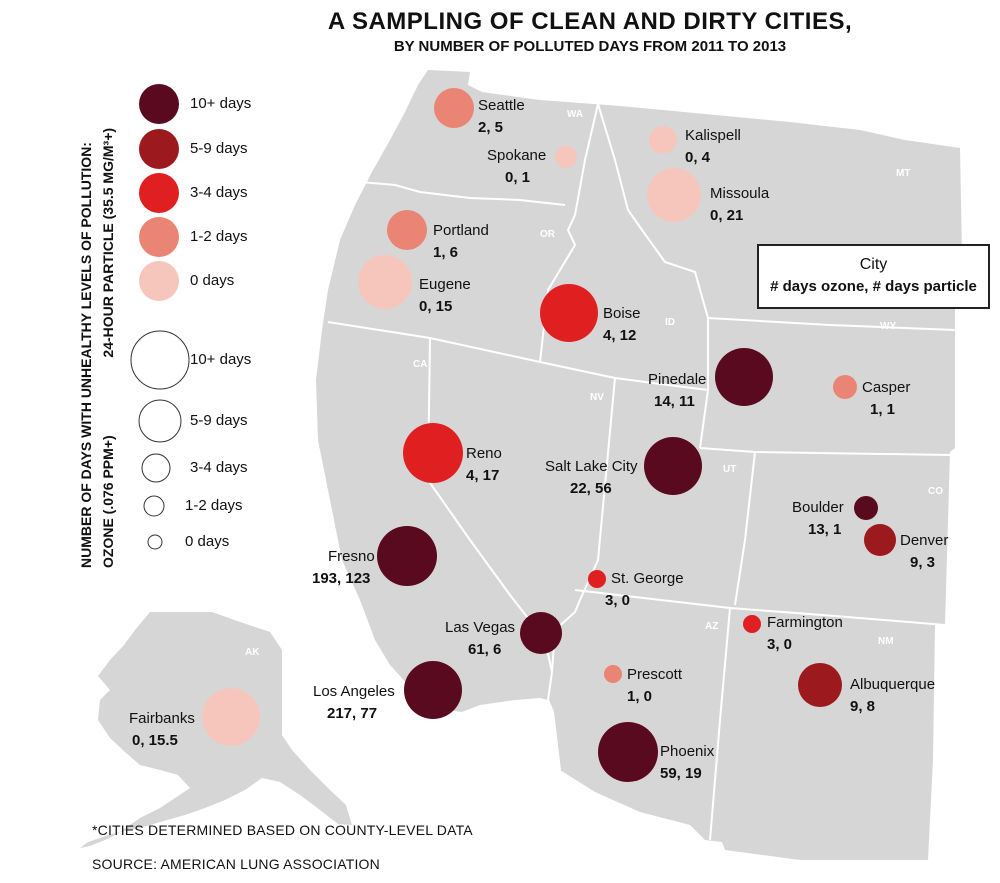  Describe the element at coordinates (516, 155) in the screenshot. I see `city-name: Spokane` at that location.